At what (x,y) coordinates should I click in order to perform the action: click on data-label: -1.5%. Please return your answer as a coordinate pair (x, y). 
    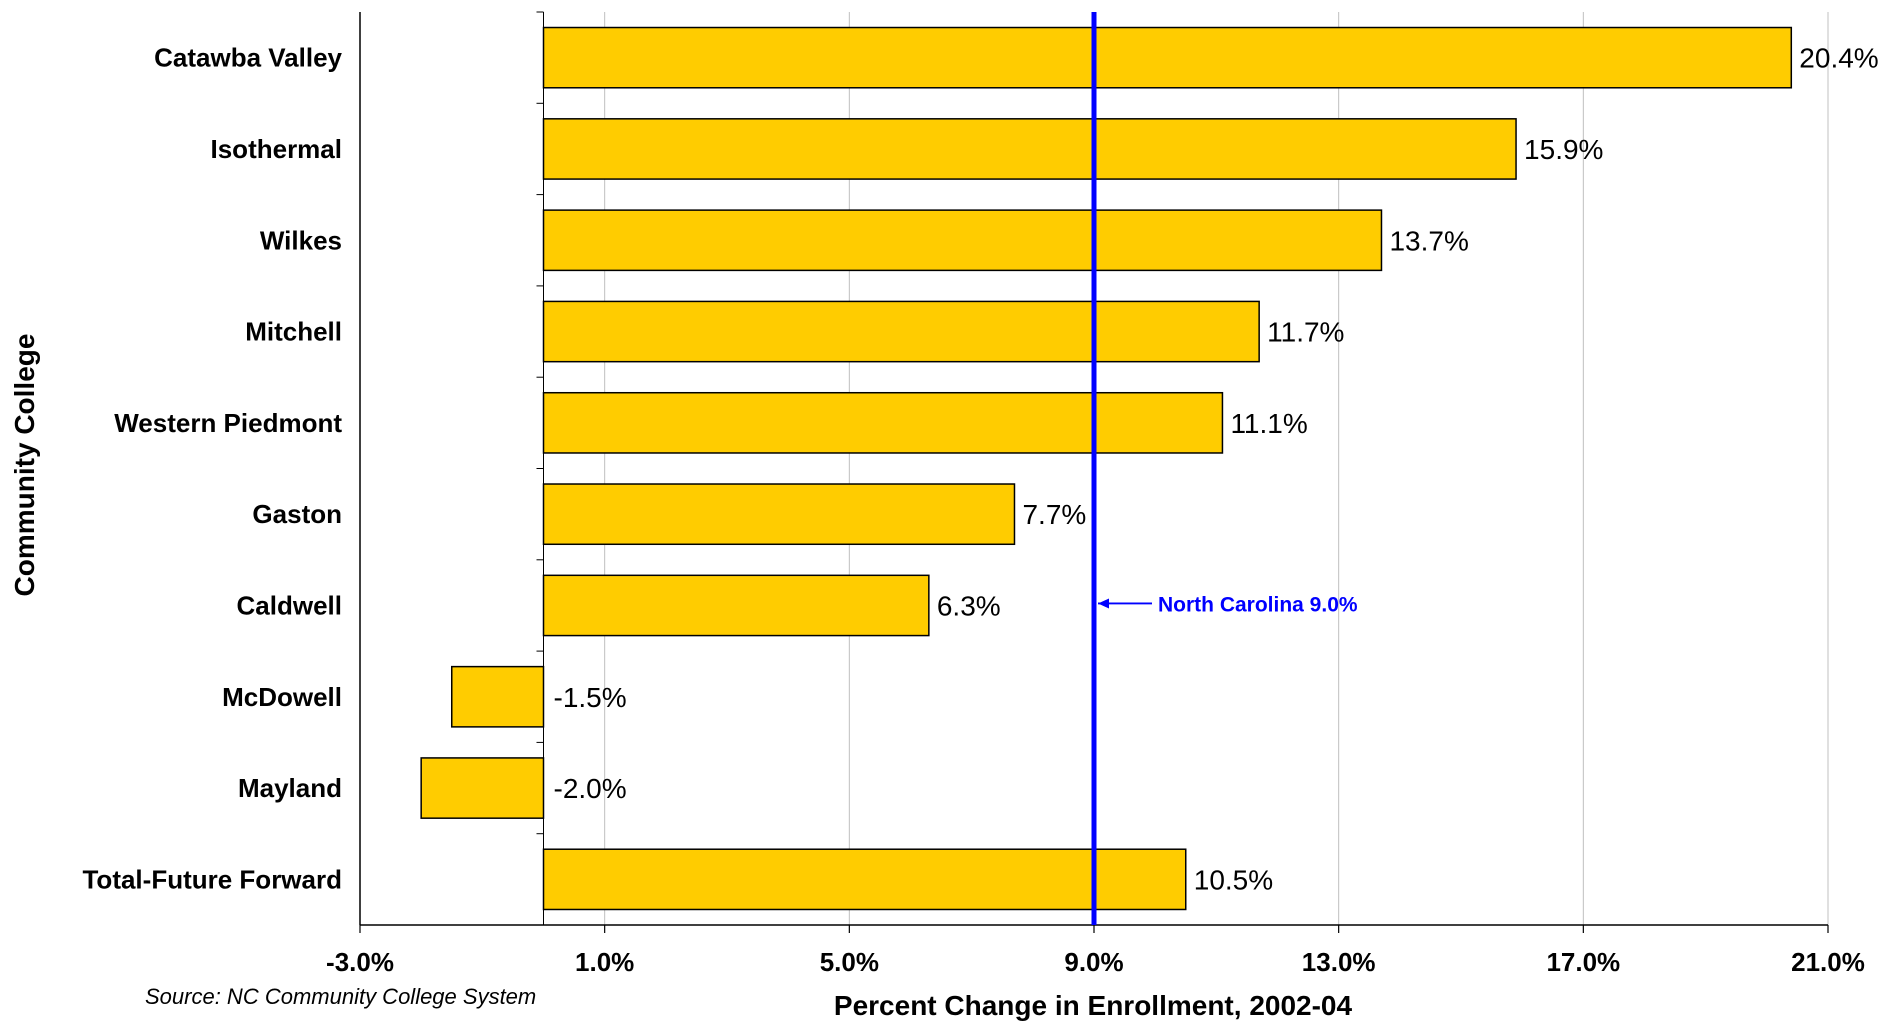
    Looking at the image, I should click on (590, 697).